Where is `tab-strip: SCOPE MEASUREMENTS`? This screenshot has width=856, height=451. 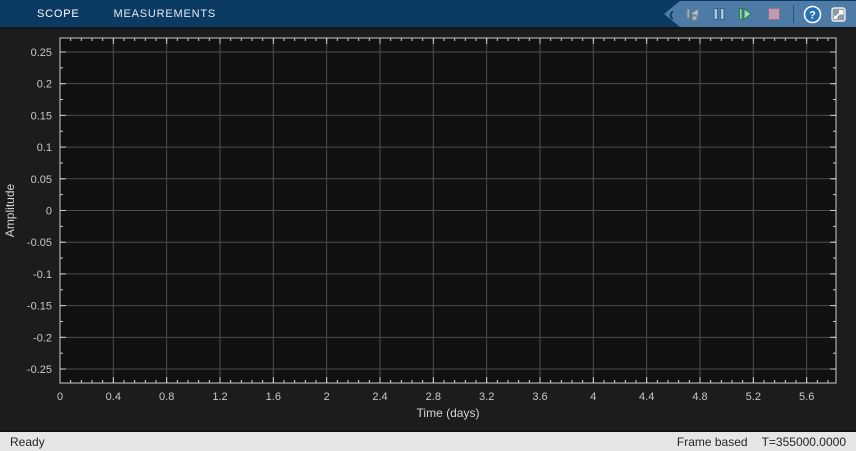 tab-strip: SCOPE MEASUREMENTS is located at coordinates (116, 13).